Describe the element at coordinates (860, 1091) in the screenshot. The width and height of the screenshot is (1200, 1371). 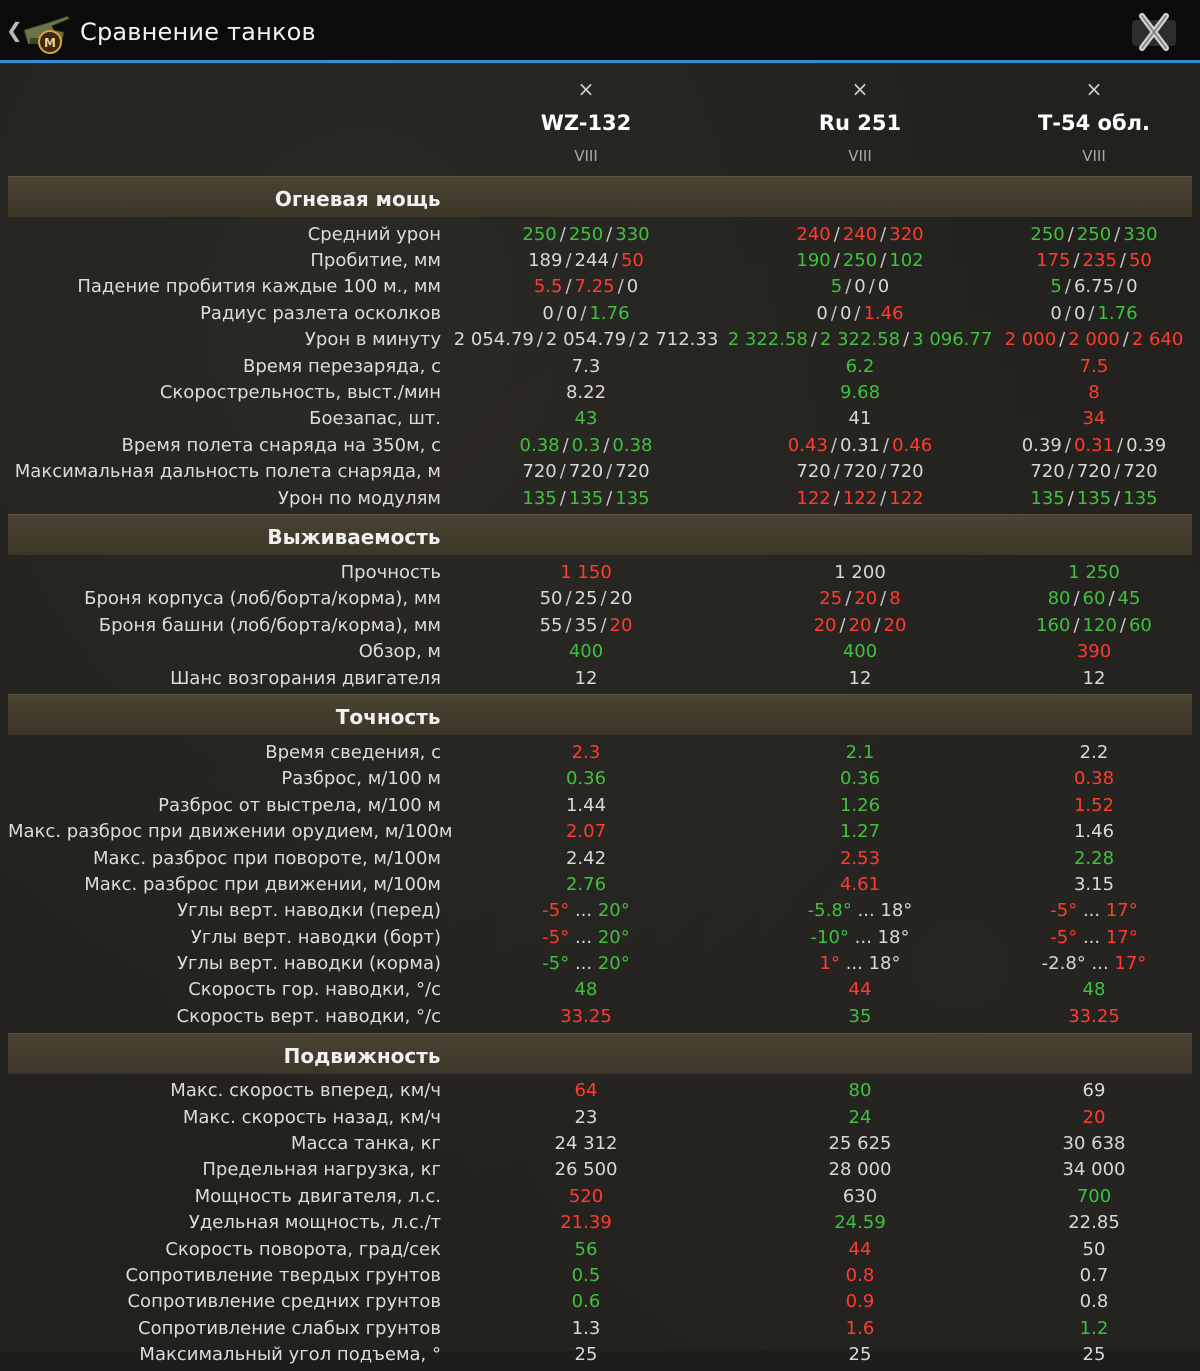
I see `stat-value-part: 80` at that location.